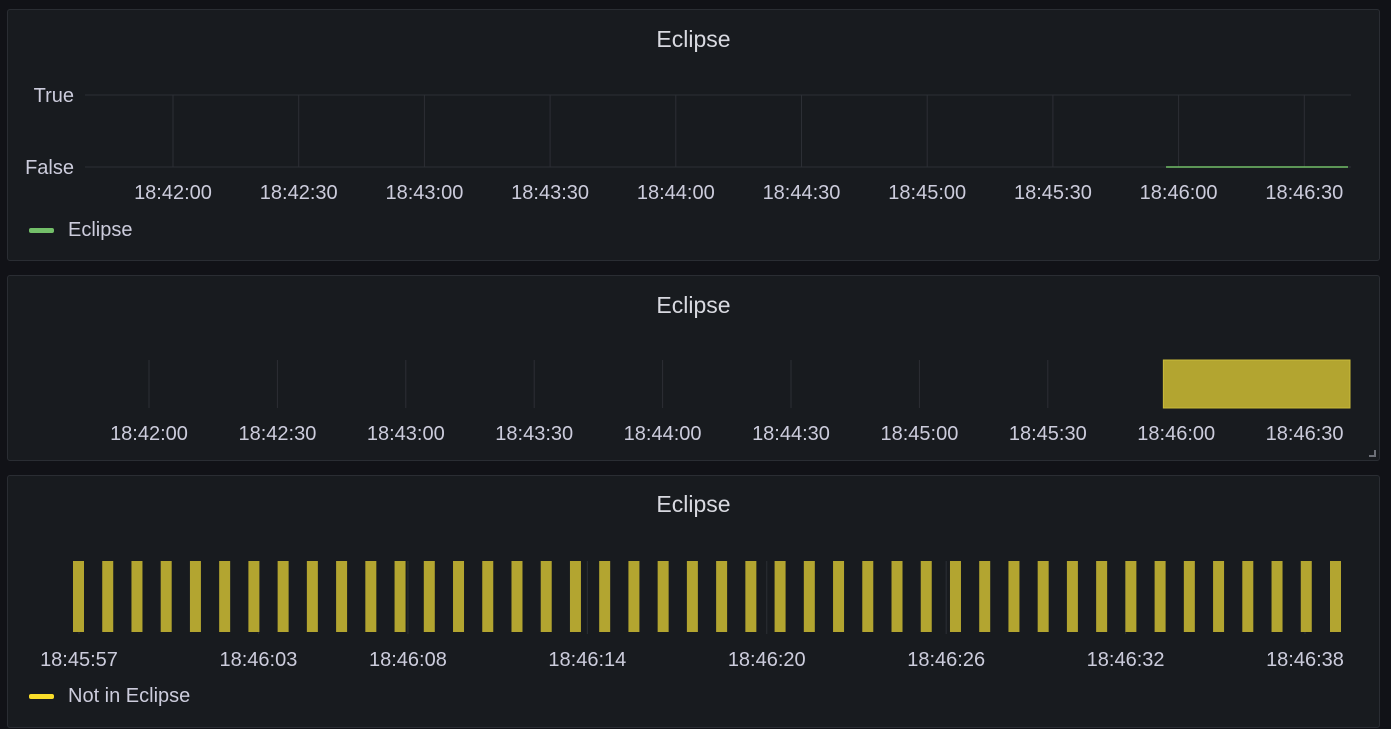 The width and height of the screenshot is (1391, 729). Describe the element at coordinates (1305, 660) in the screenshot. I see `x-tick-label: 18:46:38` at that location.